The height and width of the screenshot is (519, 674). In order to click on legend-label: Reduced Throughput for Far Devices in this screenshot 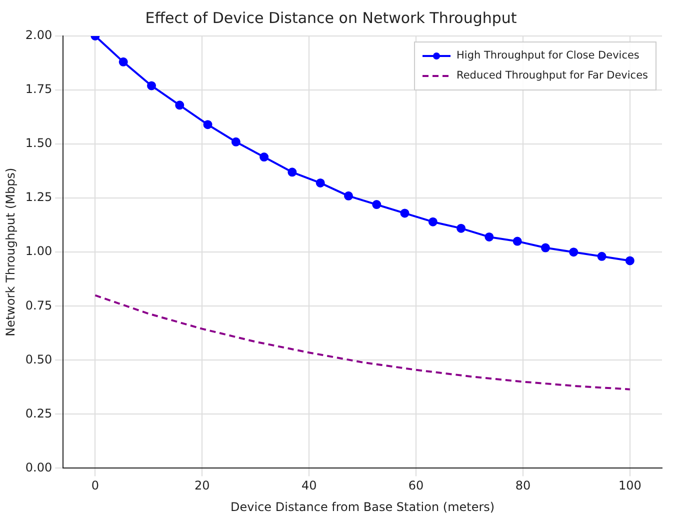, I will do `click(552, 76)`.